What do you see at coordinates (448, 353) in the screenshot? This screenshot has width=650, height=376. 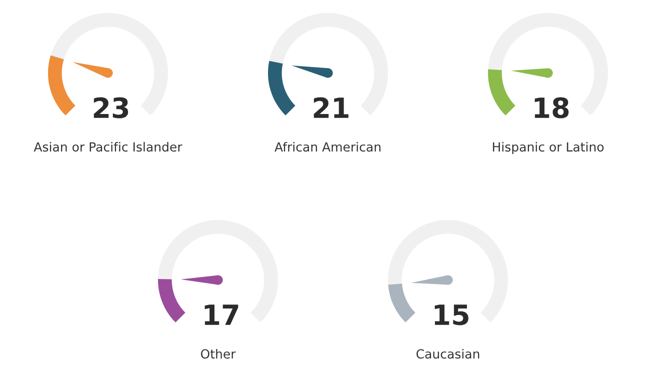 I see `category-label: Caucasian` at bounding box center [448, 353].